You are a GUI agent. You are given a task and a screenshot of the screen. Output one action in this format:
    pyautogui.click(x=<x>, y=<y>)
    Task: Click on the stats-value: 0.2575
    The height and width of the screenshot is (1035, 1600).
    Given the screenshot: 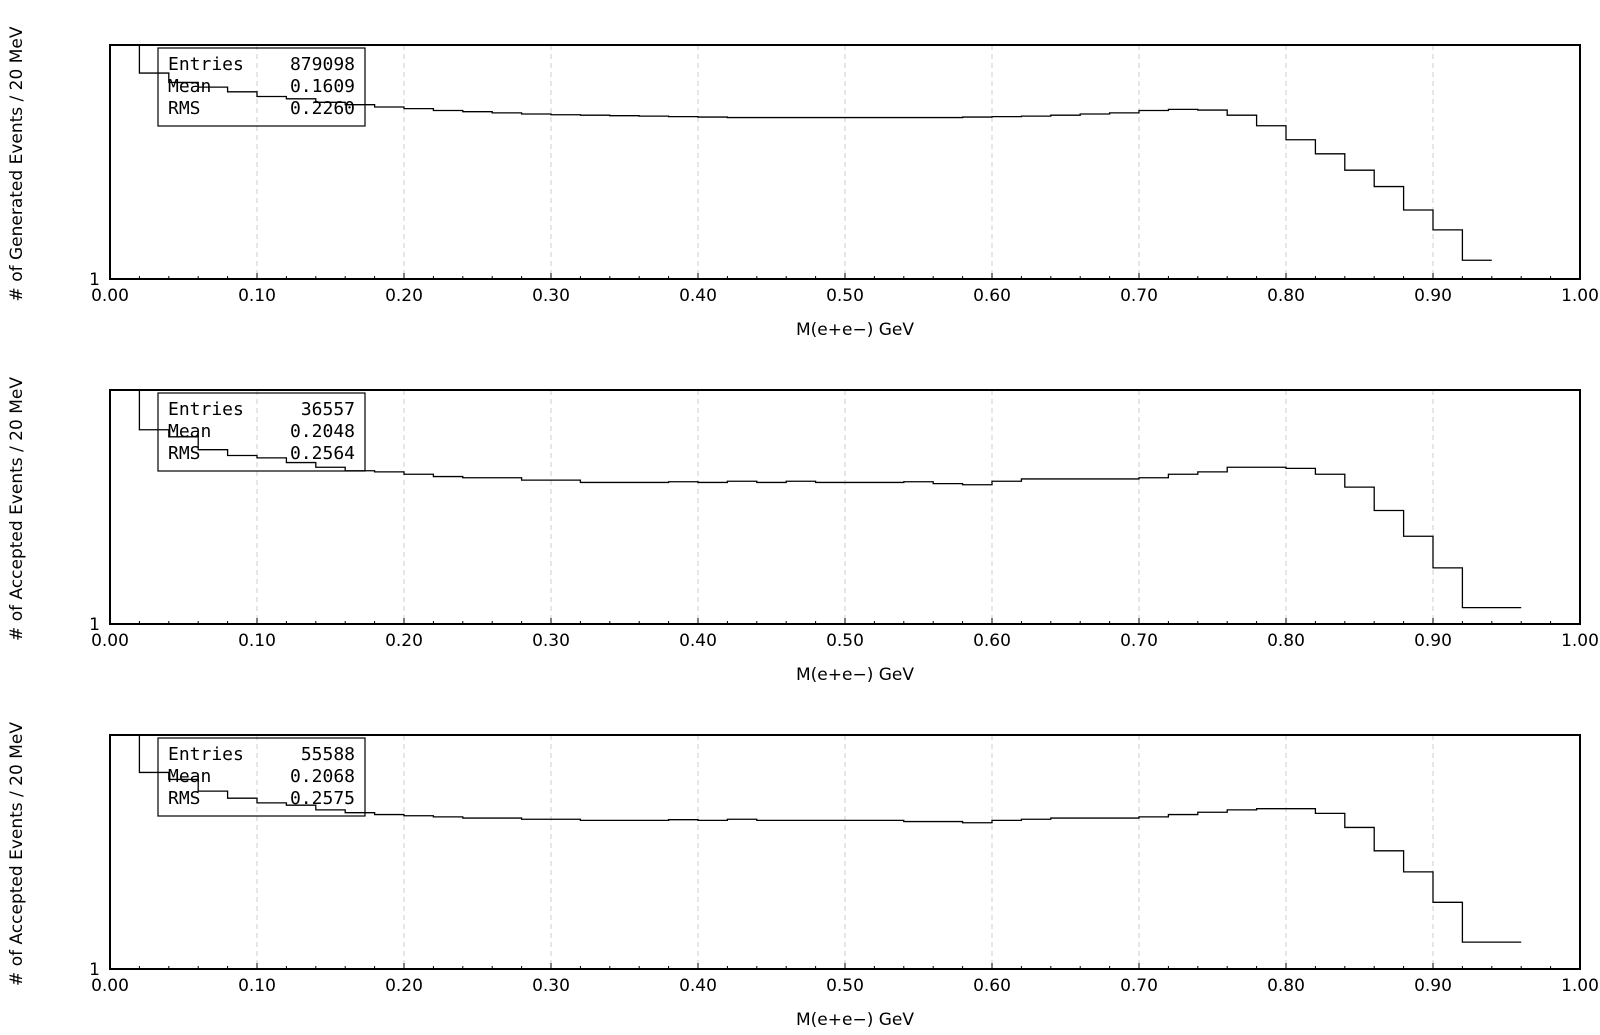 What is the action you would take?
    pyautogui.click(x=322, y=798)
    